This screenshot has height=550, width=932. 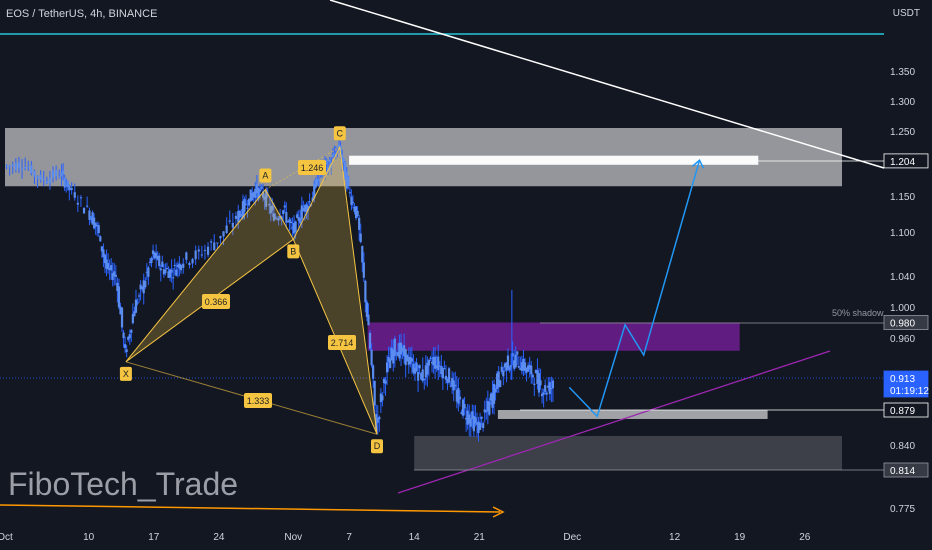 What do you see at coordinates (553, 336) in the screenshot?
I see `purple-zone` at bounding box center [553, 336].